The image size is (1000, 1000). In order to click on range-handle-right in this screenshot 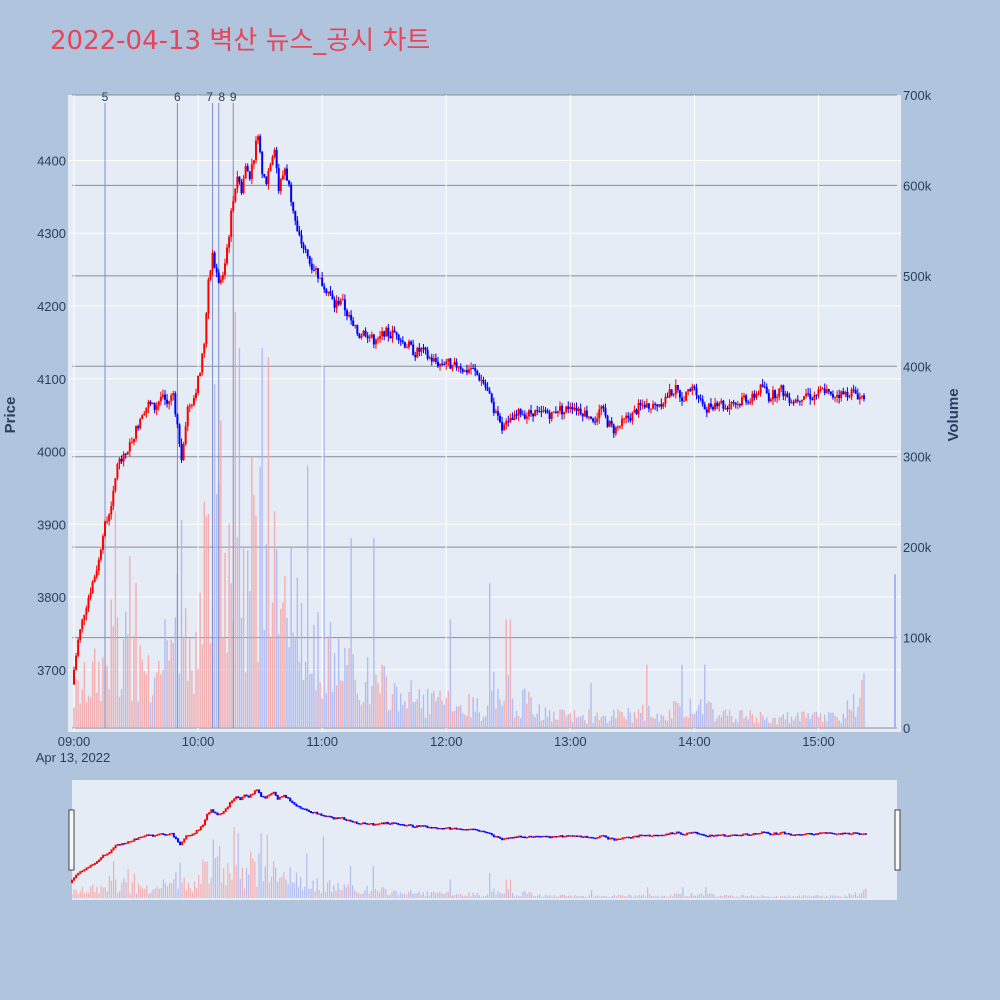, I will do `click(897, 840)`.